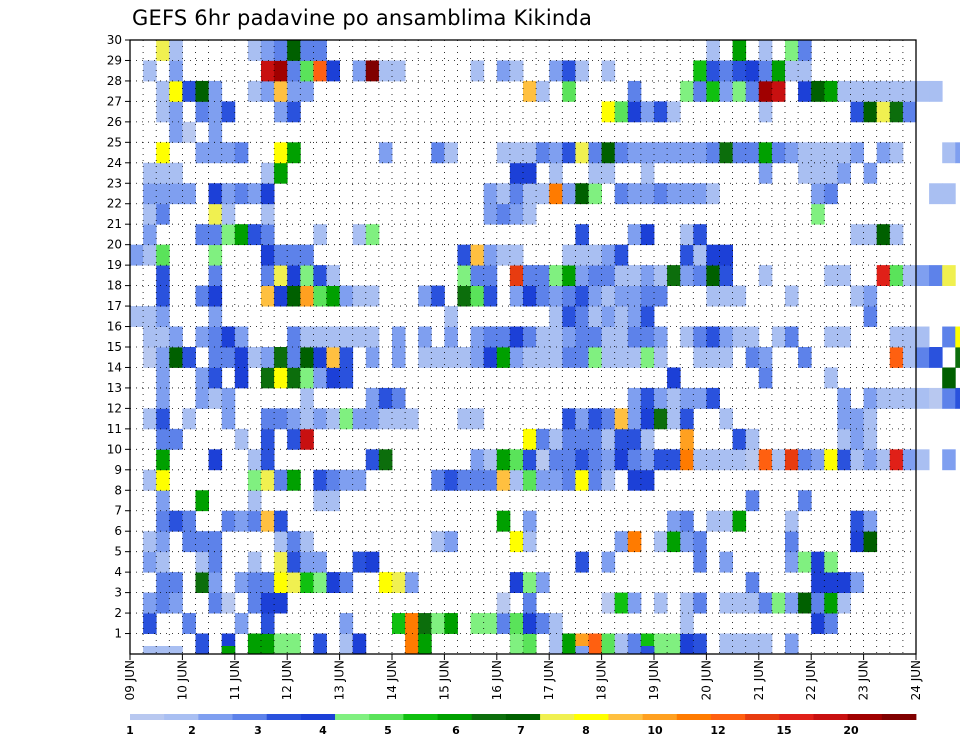  Describe the element at coordinates (114, 101) in the screenshot. I see `y-tick-label: 27` at that location.